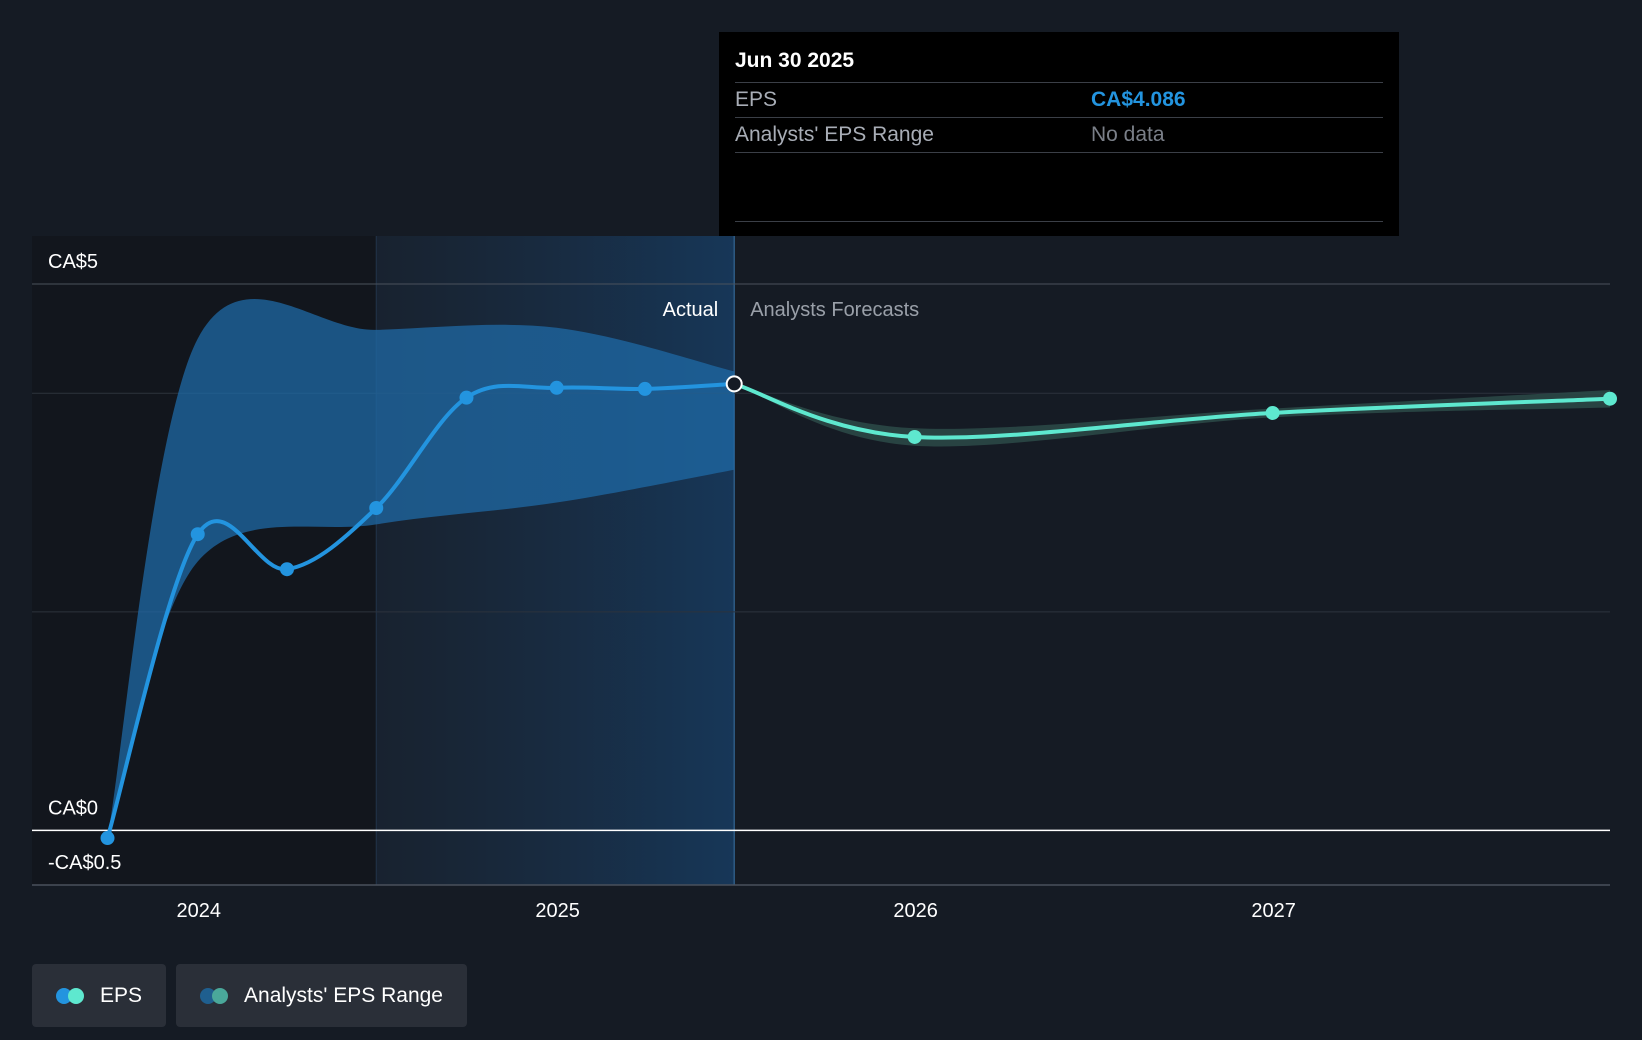 The width and height of the screenshot is (1642, 1040). What do you see at coordinates (121, 995) in the screenshot?
I see `legend-eps-label: EPS` at bounding box center [121, 995].